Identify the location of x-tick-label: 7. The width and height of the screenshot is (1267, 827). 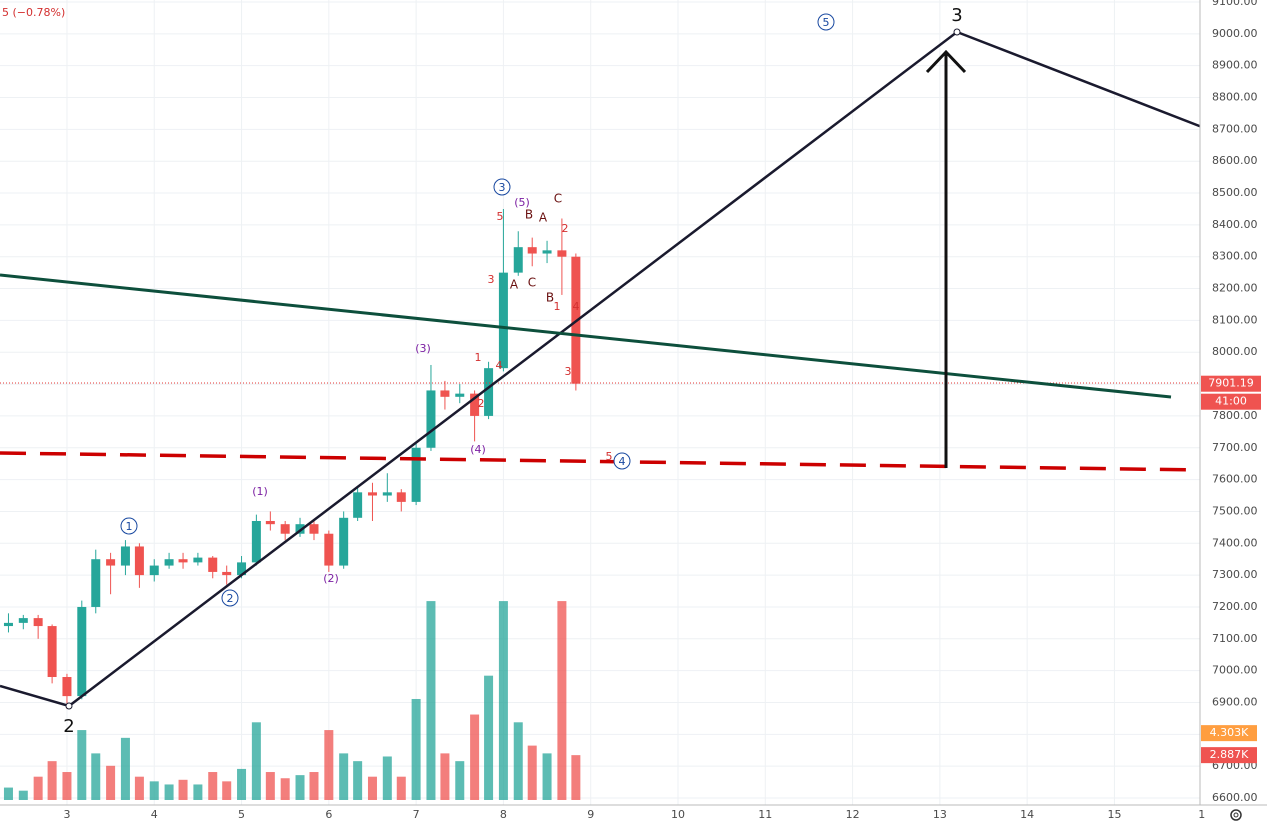
(416, 814).